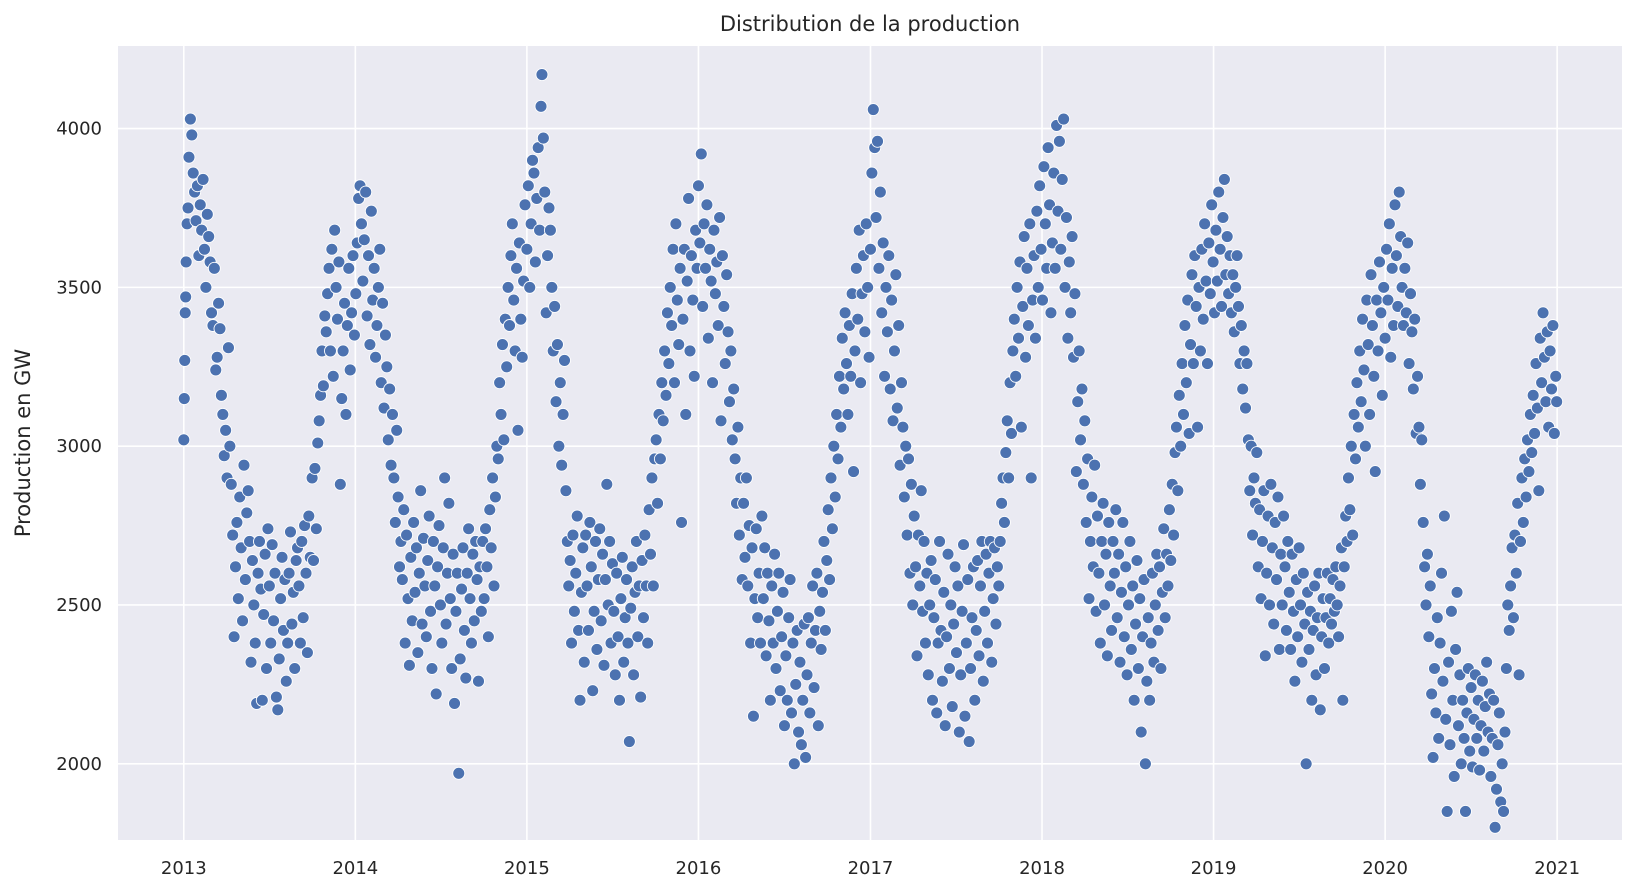  I want to click on x-tick-label: 2019, so click(1214, 868).